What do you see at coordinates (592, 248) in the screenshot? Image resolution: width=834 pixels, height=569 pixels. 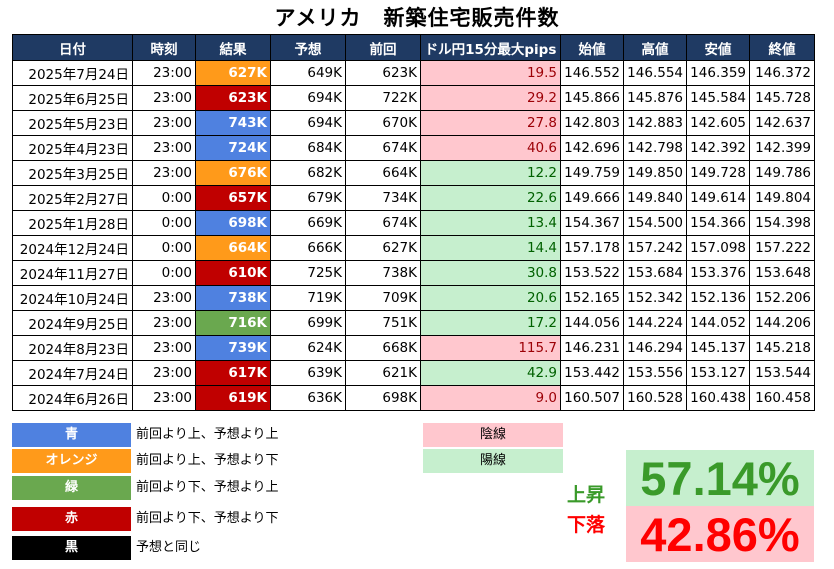 I see `cell-open: 157.178` at bounding box center [592, 248].